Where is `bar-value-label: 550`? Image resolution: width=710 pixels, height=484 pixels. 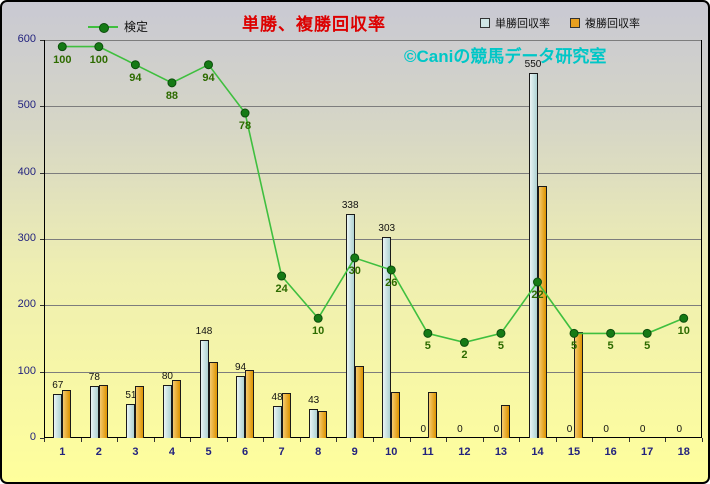
bar-value-label: 550 is located at coordinates (533, 65).